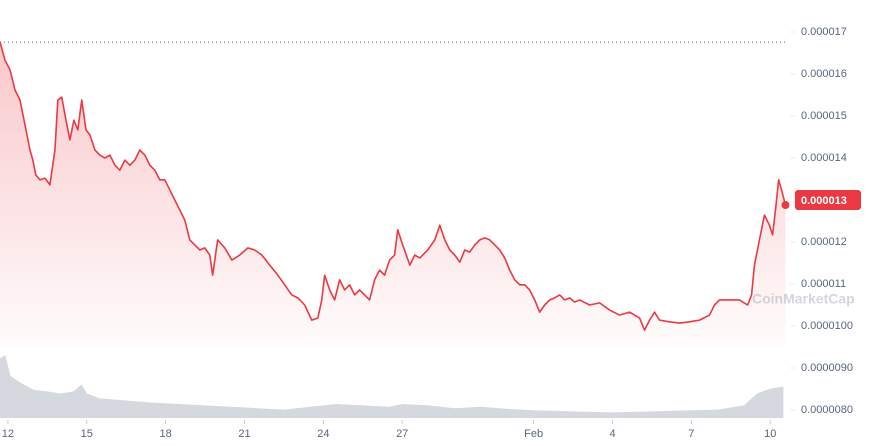 The width and height of the screenshot is (869, 446). I want to click on x-tick-label: 4, so click(612, 434).